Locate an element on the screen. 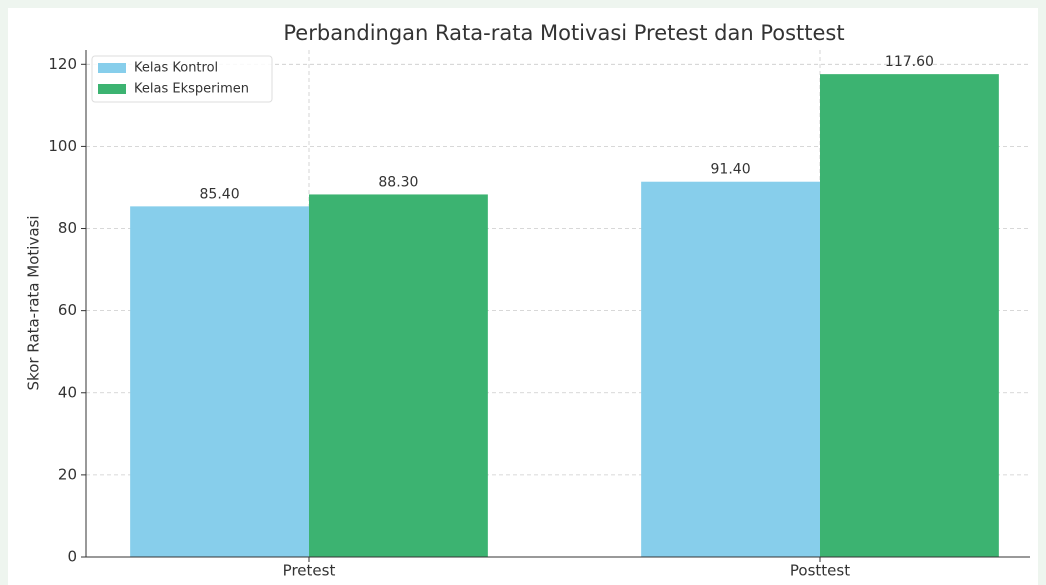  y-tick-label: 0 is located at coordinates (72, 557).